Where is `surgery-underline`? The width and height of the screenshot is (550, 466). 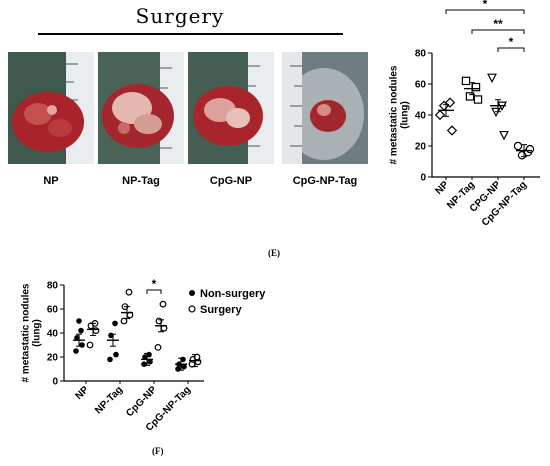
surgery-underline is located at coordinates (190, 34).